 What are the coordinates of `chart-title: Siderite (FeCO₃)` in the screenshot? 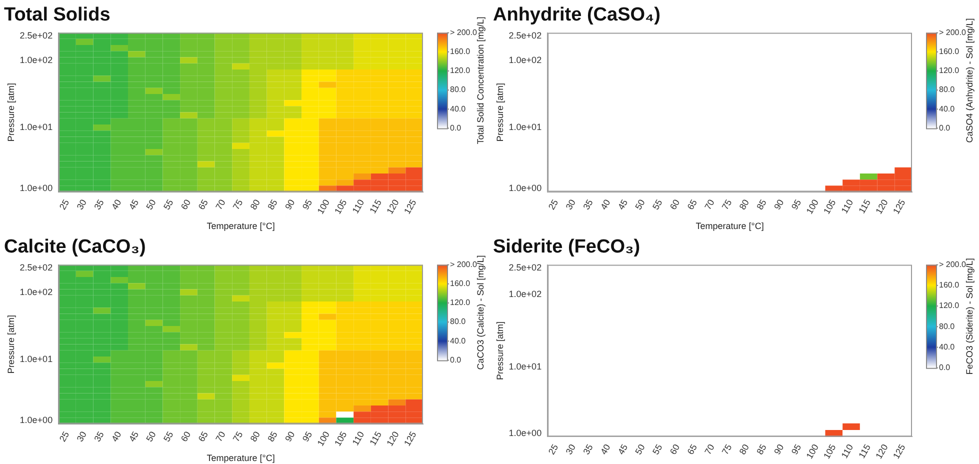 It's located at (566, 247).